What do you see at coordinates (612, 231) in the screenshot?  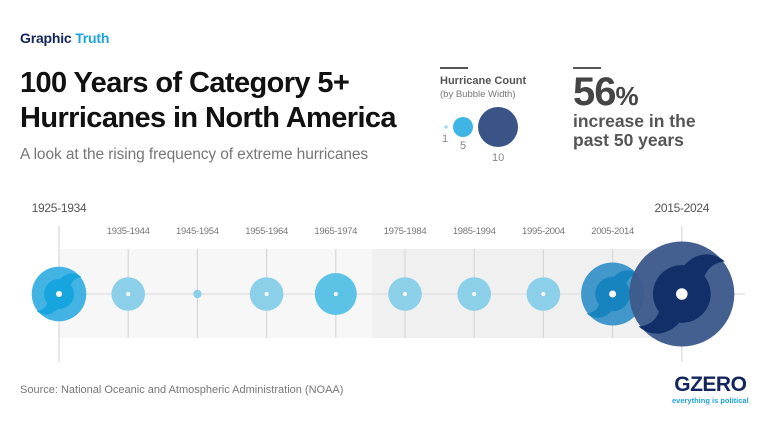 I see `period-label: 2005-2014` at bounding box center [612, 231].